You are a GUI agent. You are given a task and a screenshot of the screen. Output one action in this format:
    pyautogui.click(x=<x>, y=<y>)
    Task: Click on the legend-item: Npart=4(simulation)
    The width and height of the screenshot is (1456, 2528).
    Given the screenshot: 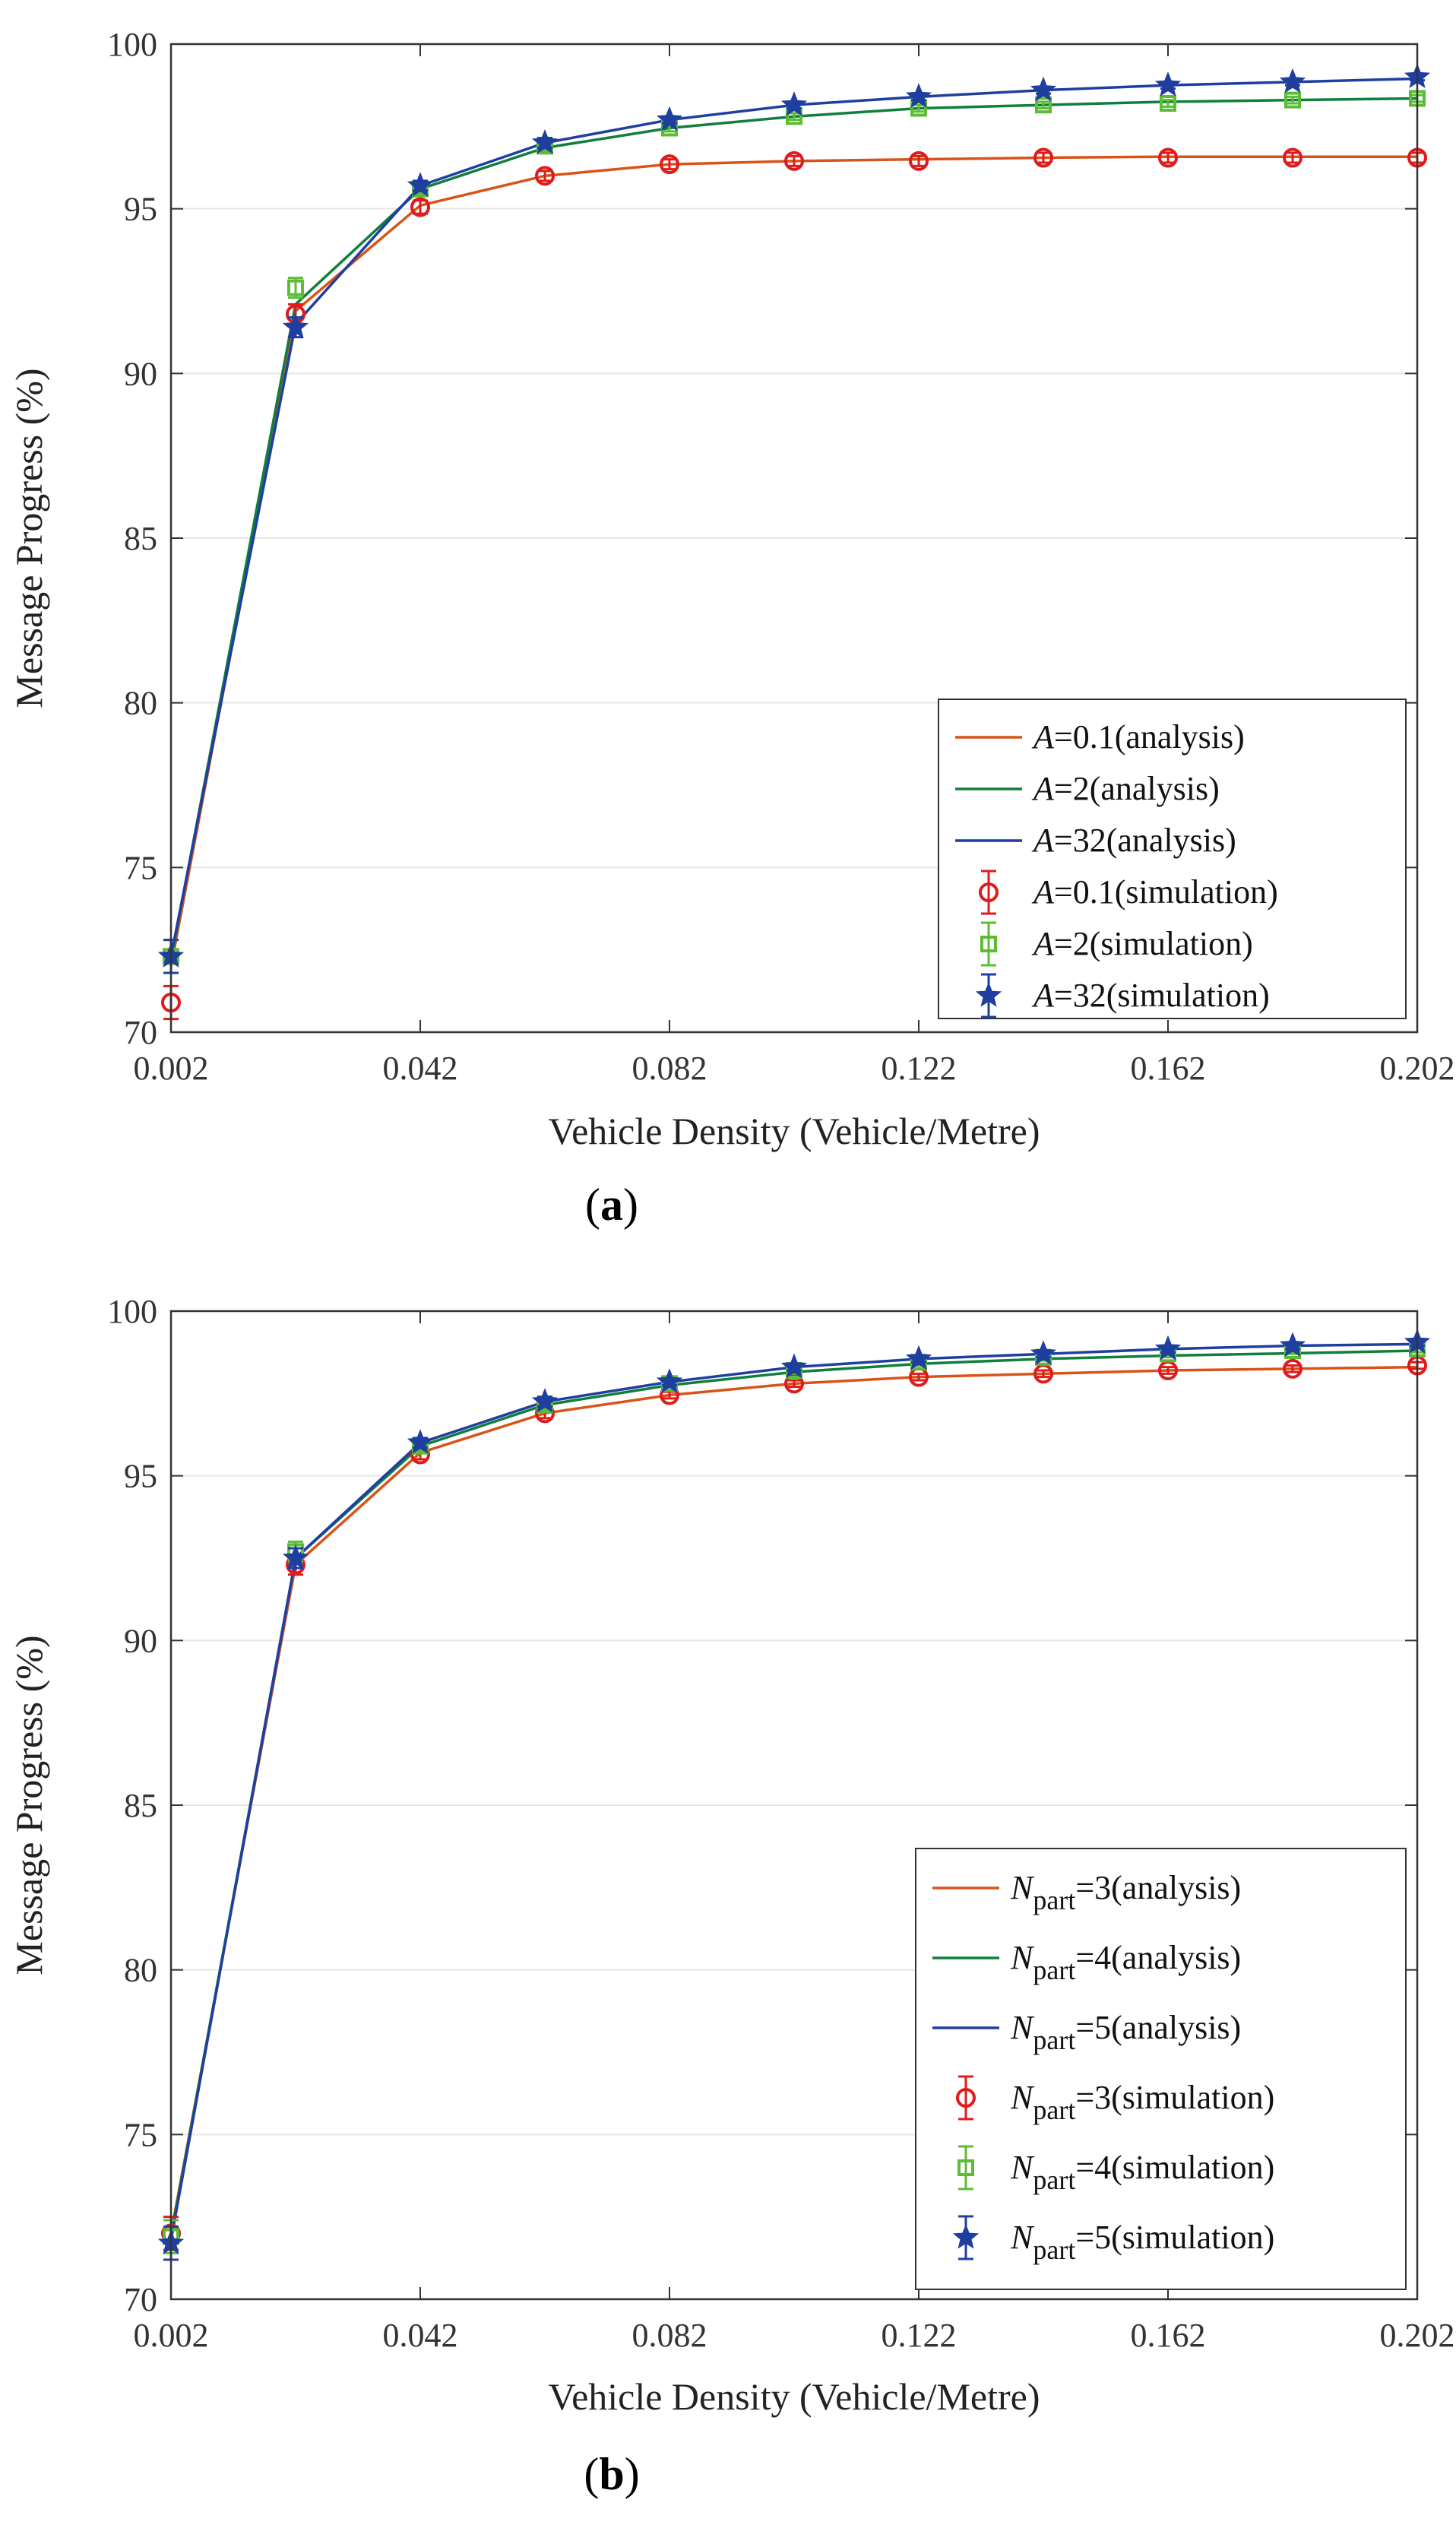 What is the action you would take?
    pyautogui.click(x=1115, y=2170)
    